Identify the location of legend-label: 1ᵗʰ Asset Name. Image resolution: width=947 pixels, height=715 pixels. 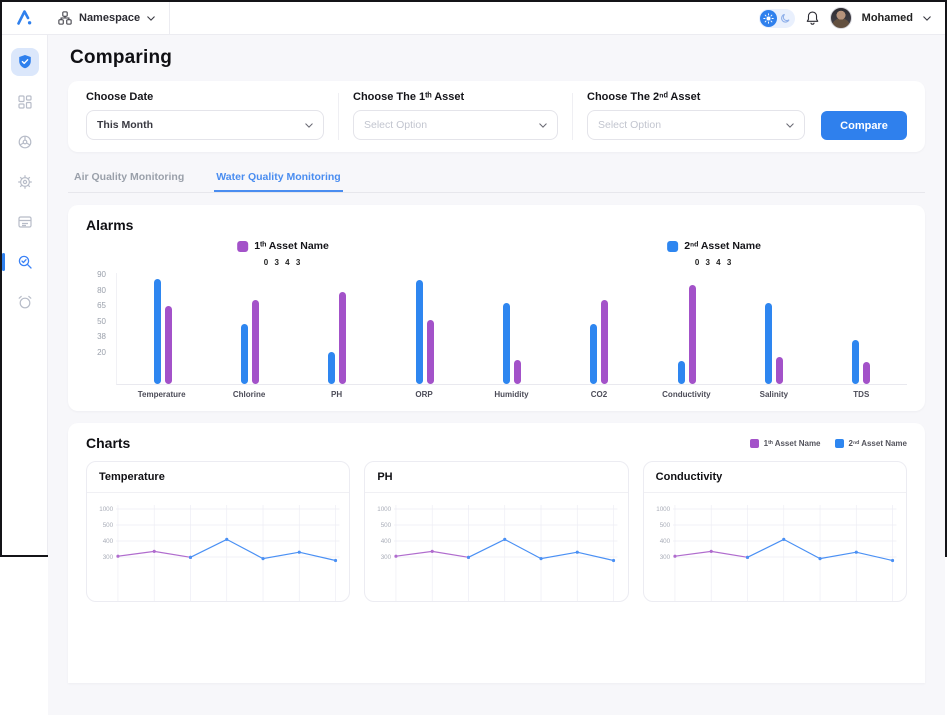
(291, 246).